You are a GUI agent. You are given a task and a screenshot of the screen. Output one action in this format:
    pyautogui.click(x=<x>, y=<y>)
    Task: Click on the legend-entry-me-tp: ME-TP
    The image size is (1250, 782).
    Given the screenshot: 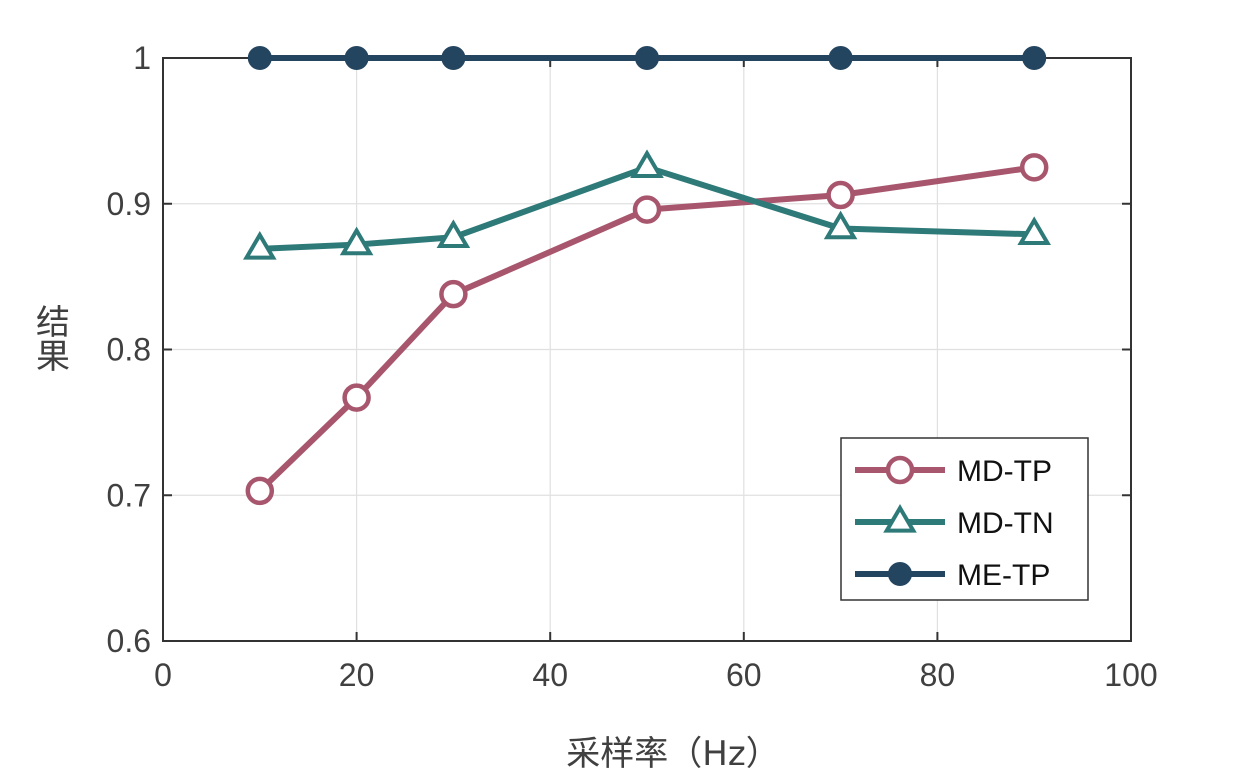 What is the action you would take?
    pyautogui.click(x=952, y=575)
    